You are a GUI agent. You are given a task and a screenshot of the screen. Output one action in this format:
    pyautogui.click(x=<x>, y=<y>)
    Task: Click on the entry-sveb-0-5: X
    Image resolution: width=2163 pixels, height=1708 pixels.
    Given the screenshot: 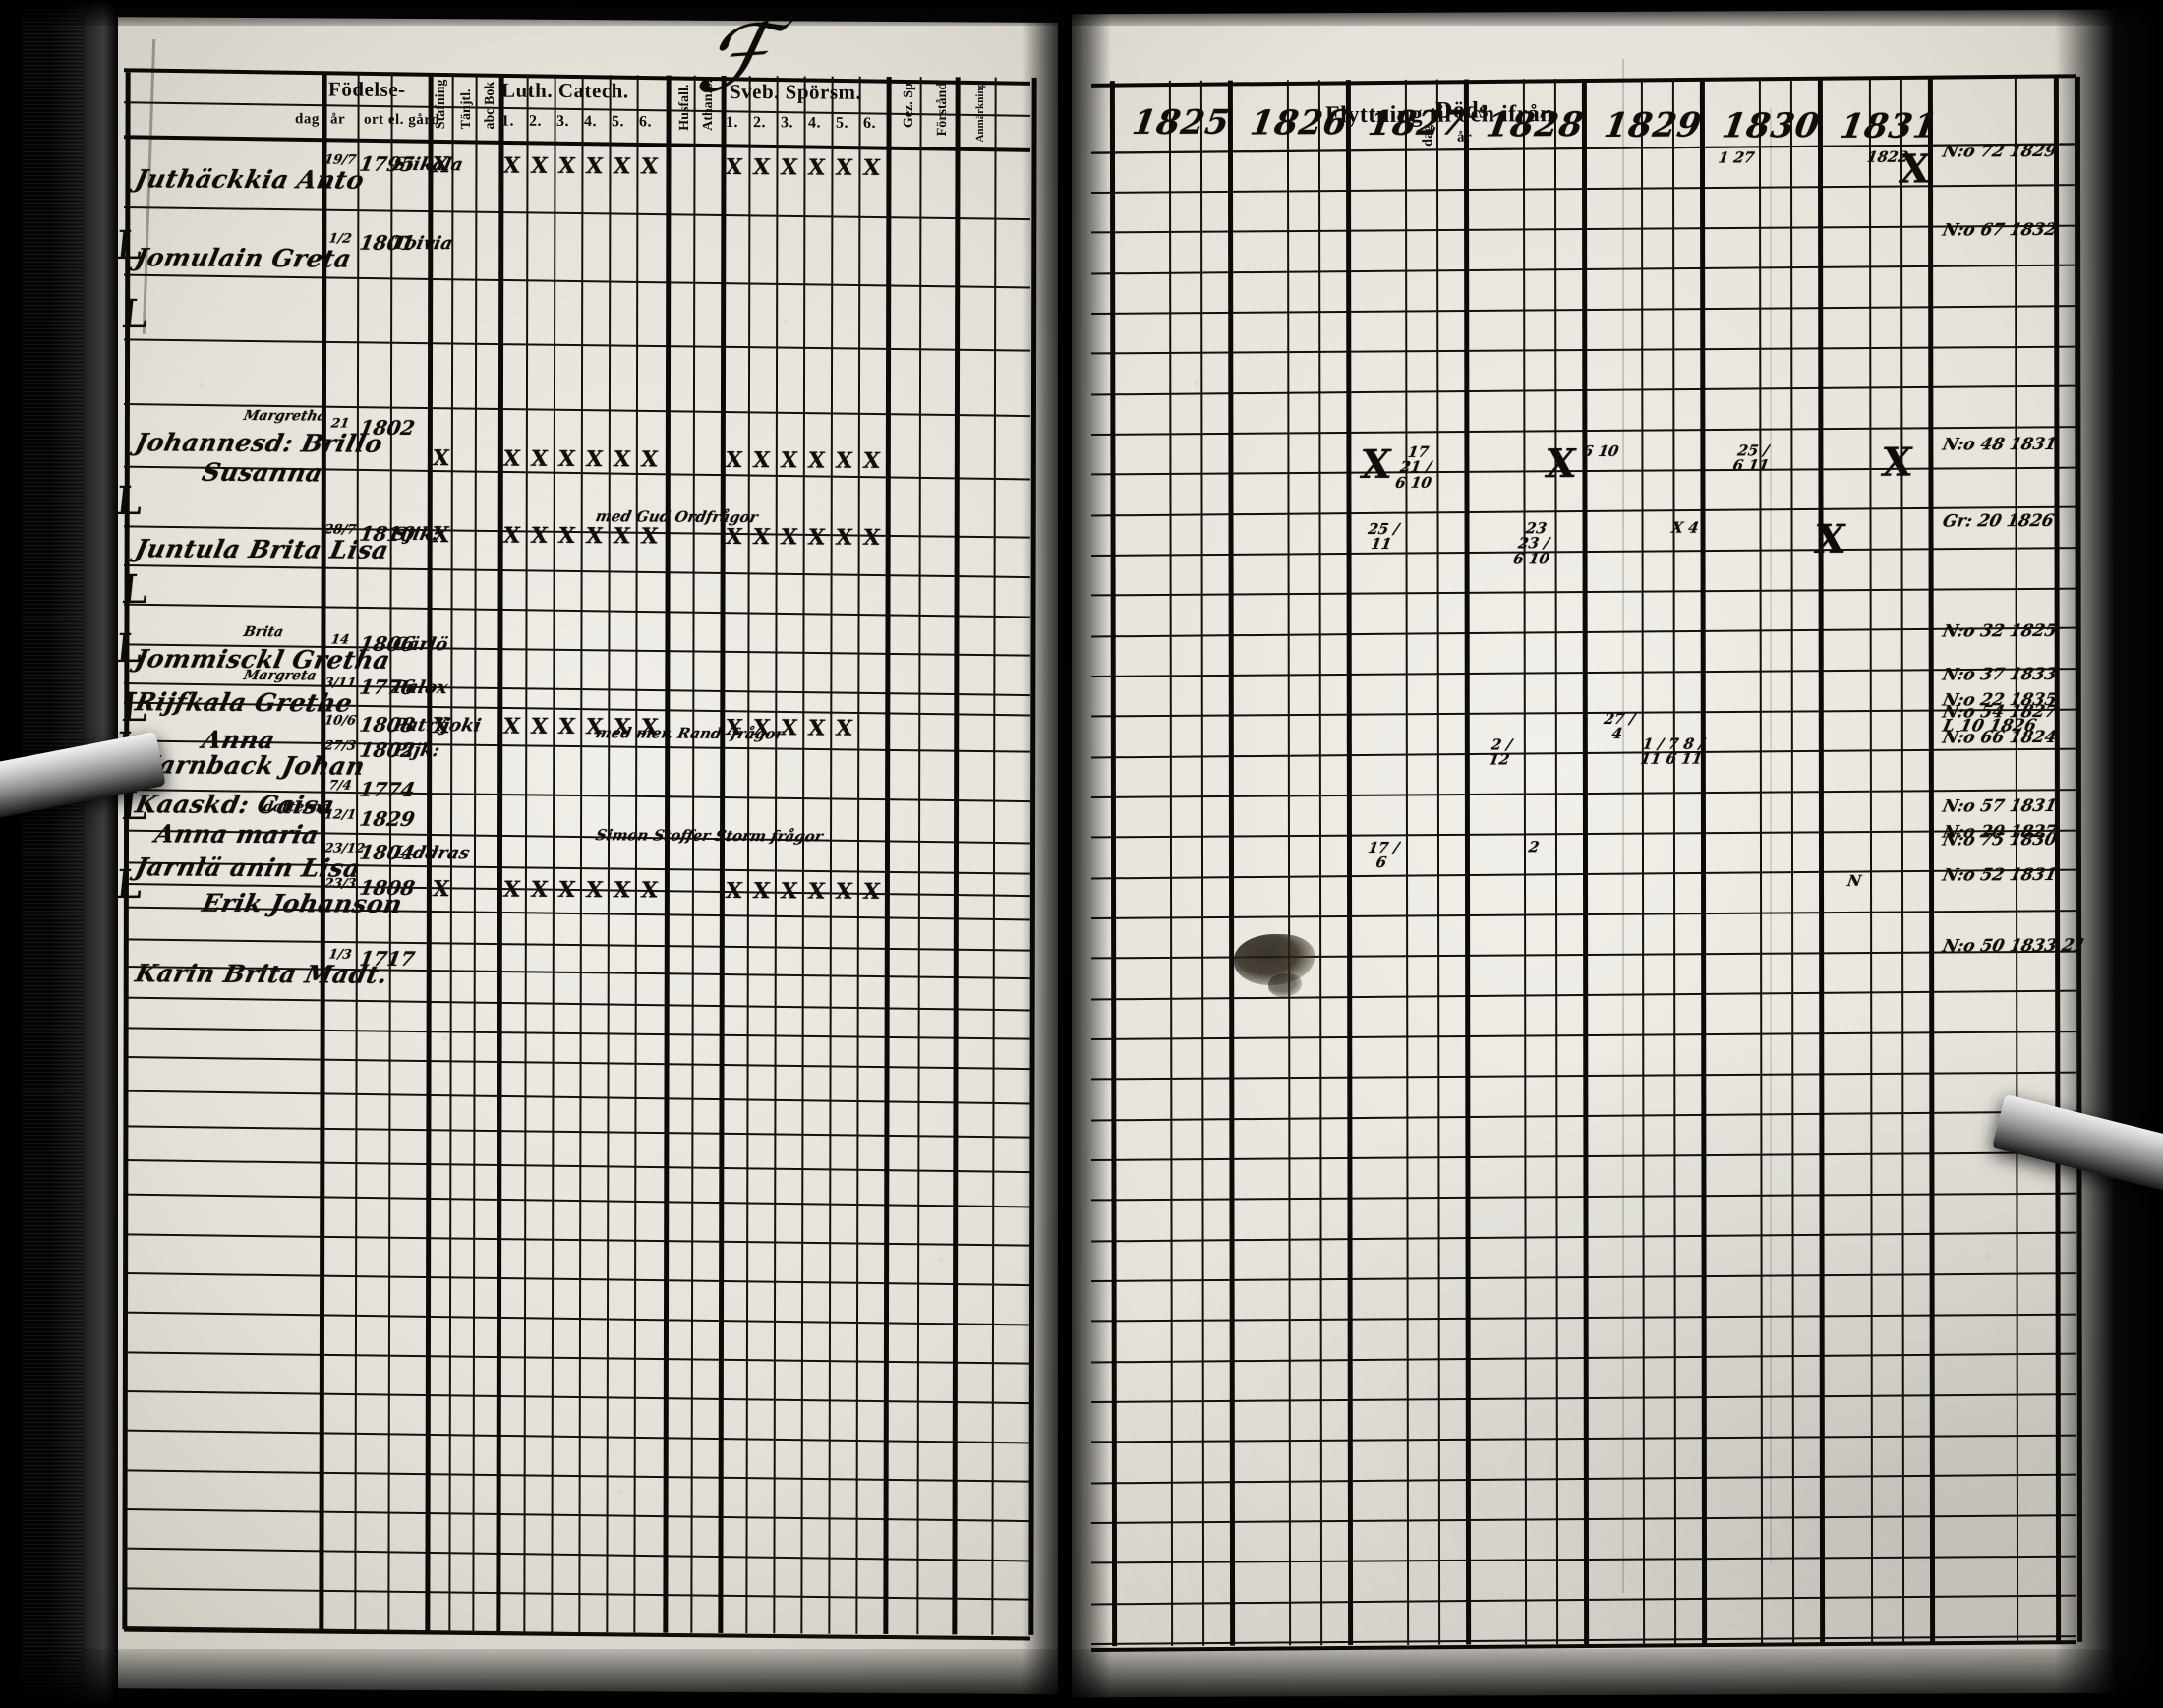 What is the action you would take?
    pyautogui.click(x=871, y=167)
    